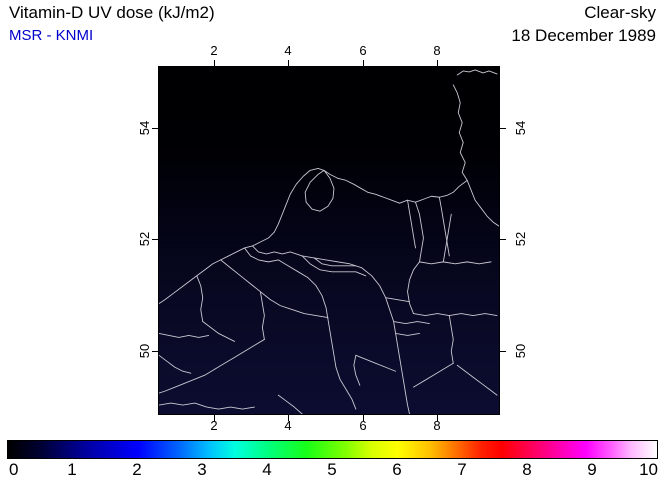 The height and width of the screenshot is (480, 665). What do you see at coordinates (288, 425) in the screenshot?
I see `x-tick-label-bottom-4: 4` at bounding box center [288, 425].